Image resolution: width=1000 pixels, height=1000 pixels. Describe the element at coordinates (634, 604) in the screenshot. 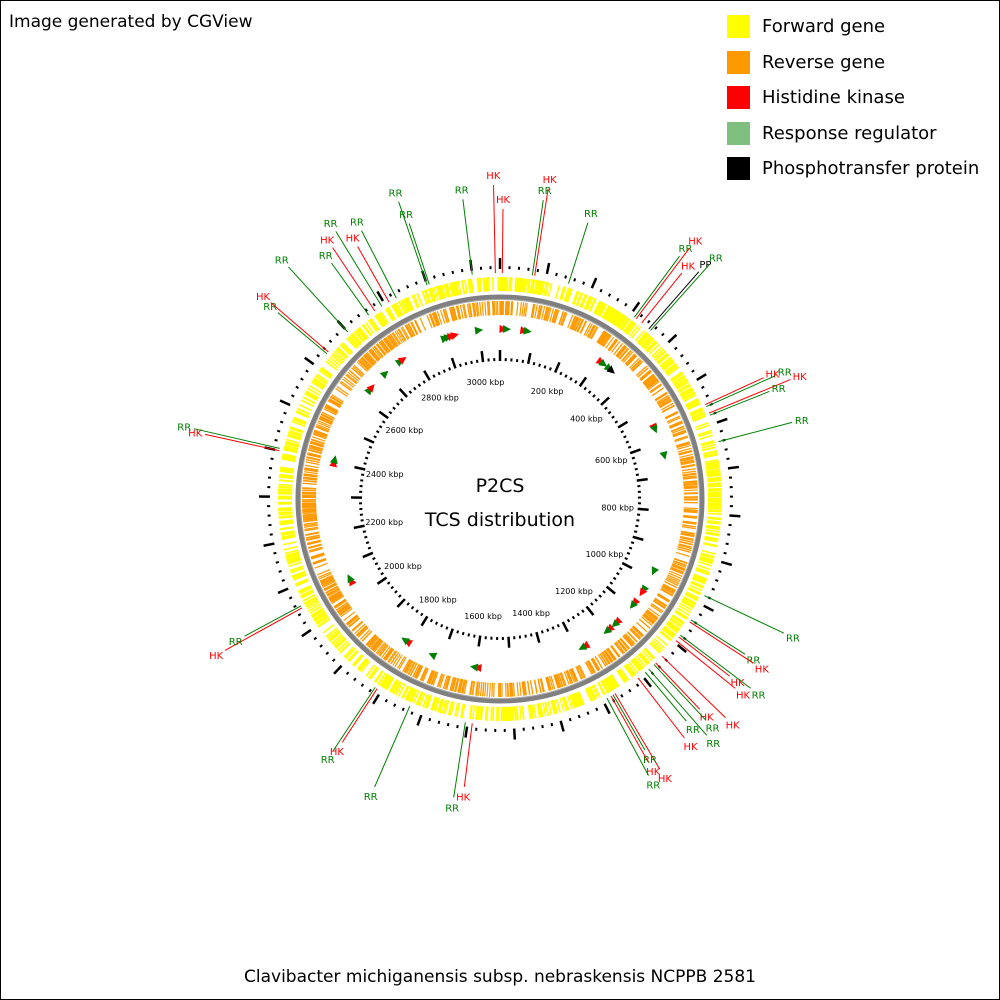

I see `tcs-marker-rr` at that location.